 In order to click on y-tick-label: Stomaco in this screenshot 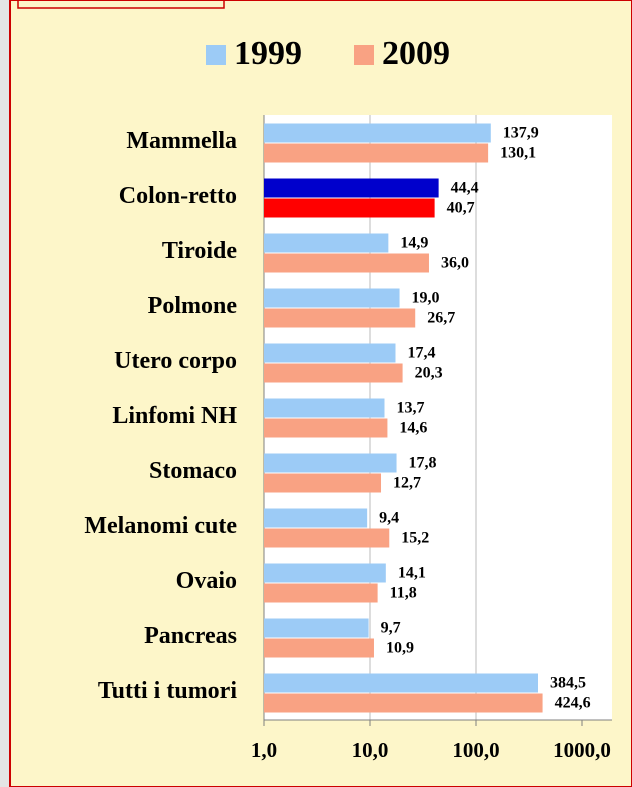, I will do `click(193, 471)`.